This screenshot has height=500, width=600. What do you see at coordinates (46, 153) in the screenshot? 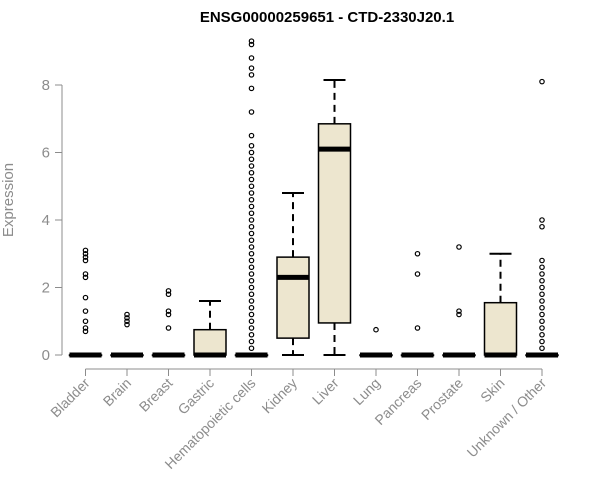
I see `y-tick-label: 6` at bounding box center [46, 153].